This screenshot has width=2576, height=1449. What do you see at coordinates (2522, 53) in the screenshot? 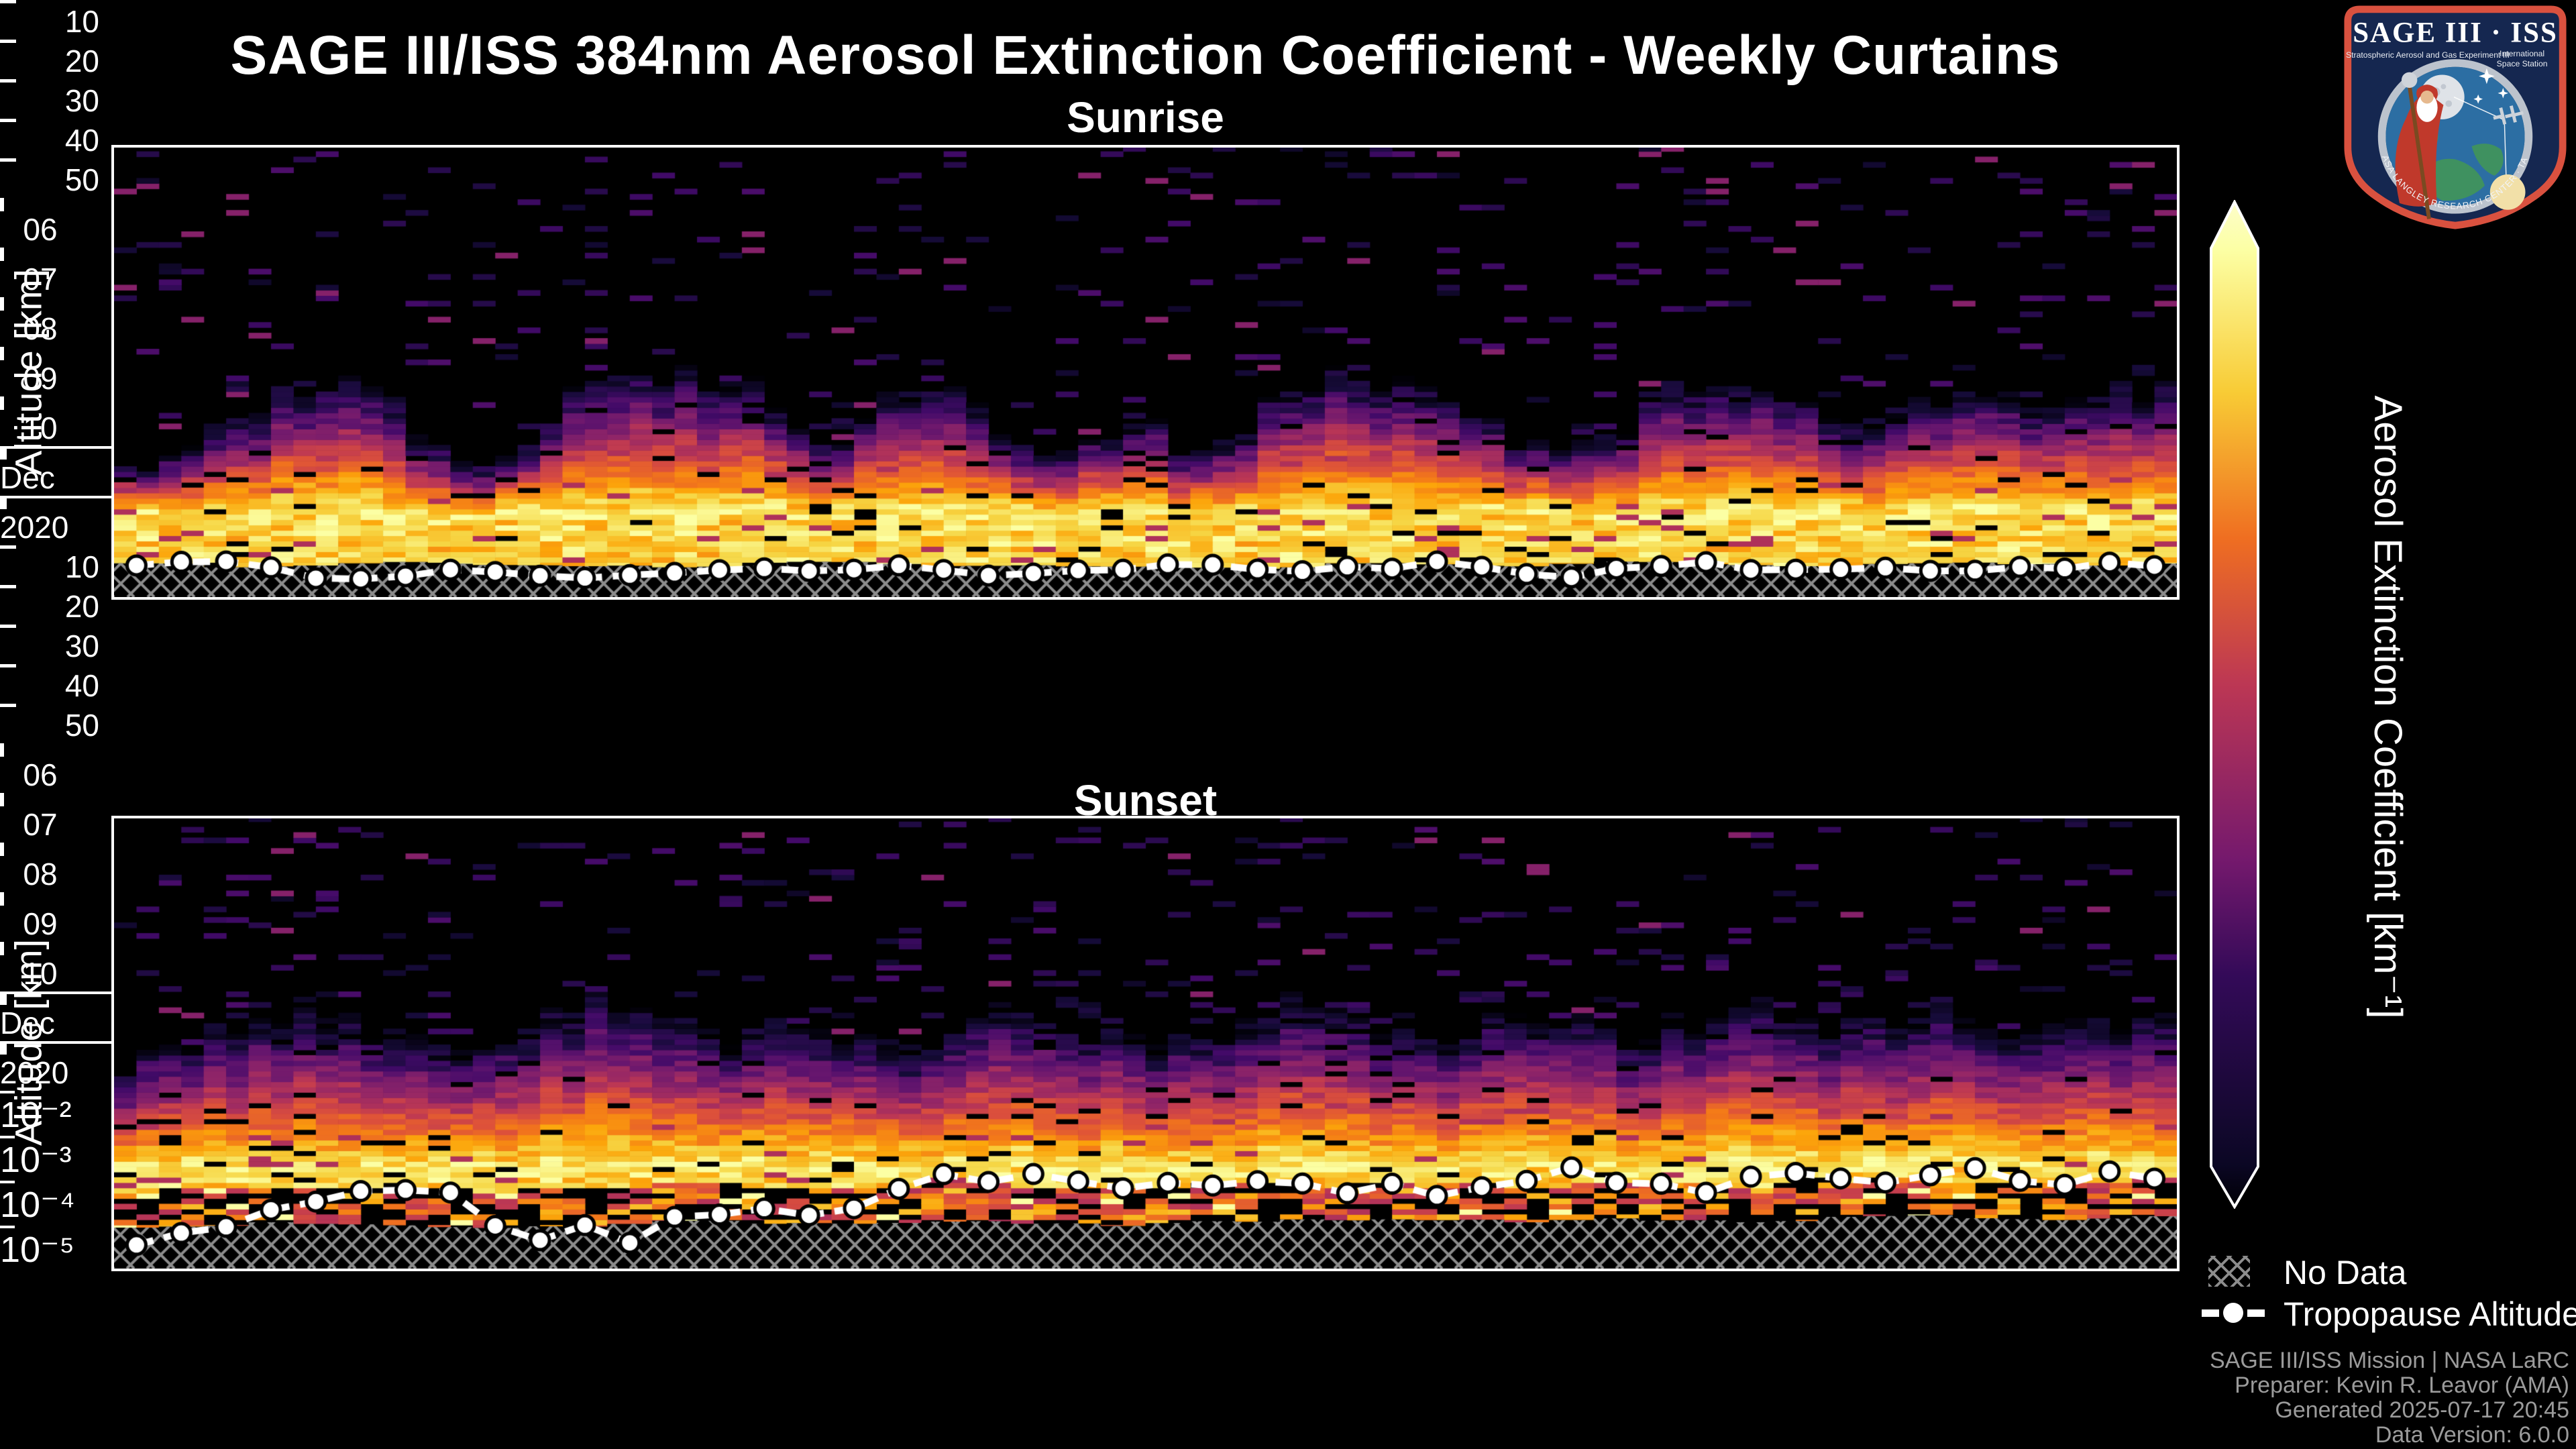
I see `logo-subtitle-right-1: International` at bounding box center [2522, 53].